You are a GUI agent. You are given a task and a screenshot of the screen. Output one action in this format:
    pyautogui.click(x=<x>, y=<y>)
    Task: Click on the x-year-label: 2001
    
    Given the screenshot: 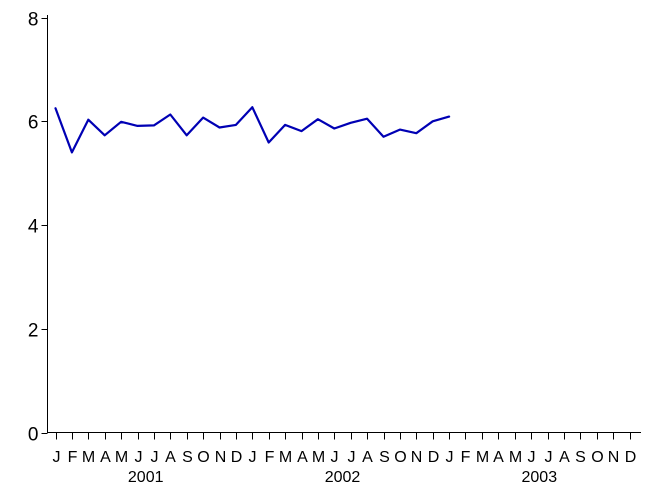 What is the action you would take?
    pyautogui.click(x=146, y=477)
    